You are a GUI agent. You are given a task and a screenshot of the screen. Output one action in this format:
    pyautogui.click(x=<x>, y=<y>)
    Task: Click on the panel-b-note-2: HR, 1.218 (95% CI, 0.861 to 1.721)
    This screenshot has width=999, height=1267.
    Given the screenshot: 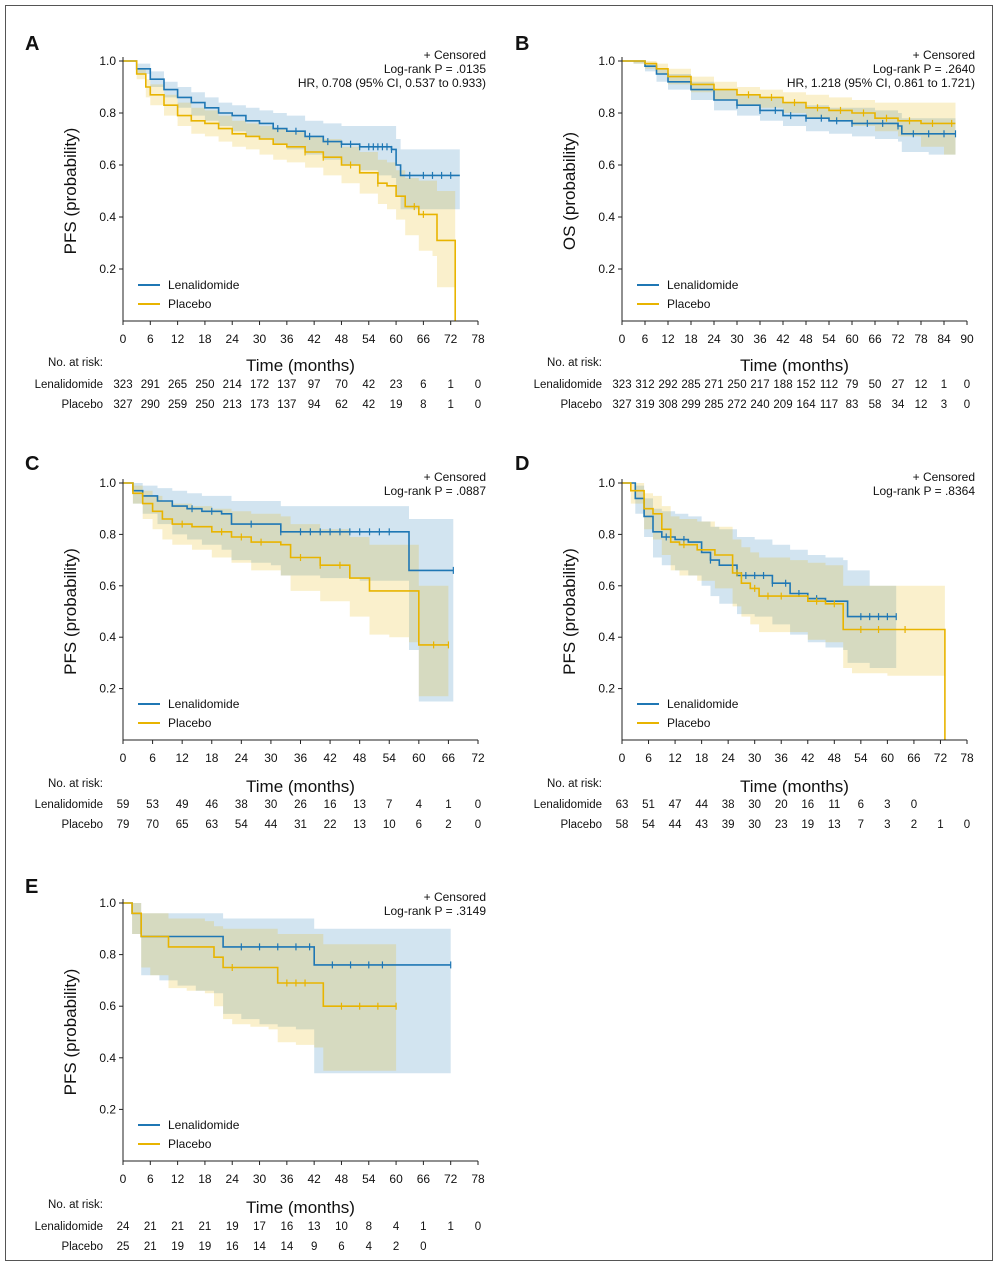 What is the action you would take?
    pyautogui.click(x=881, y=83)
    